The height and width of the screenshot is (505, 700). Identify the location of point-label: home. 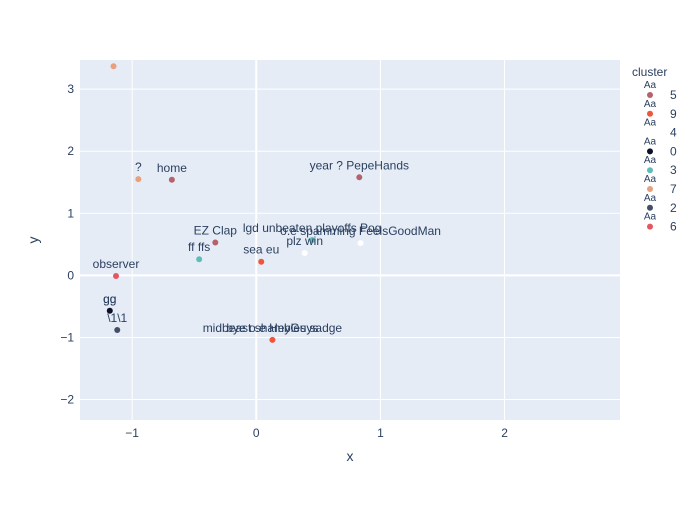
(172, 168).